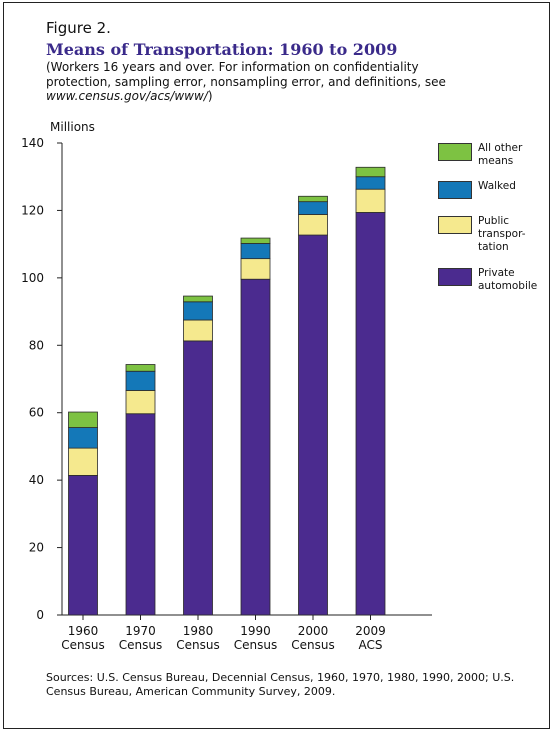 The height and width of the screenshot is (733, 555). What do you see at coordinates (32, 278) in the screenshot?
I see `y-tick-label: 100` at bounding box center [32, 278].